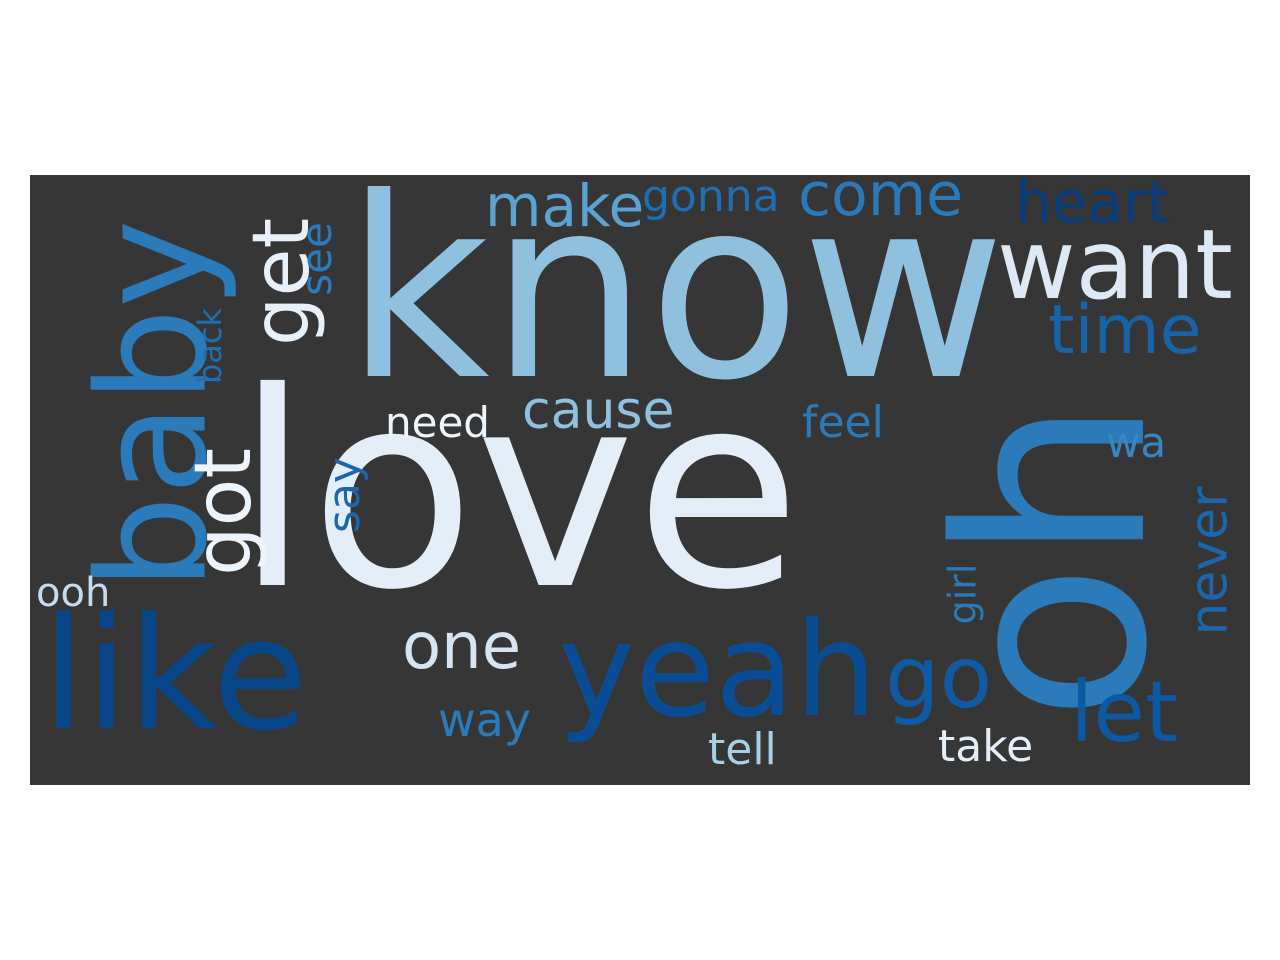  I want to click on word-let: let, so click(1124, 712).